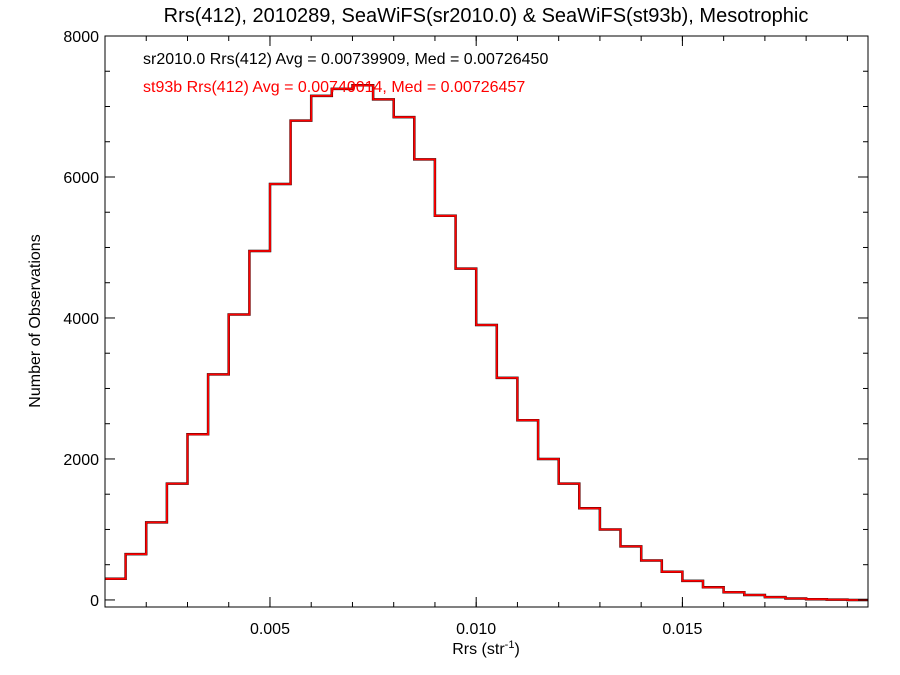 The width and height of the screenshot is (900, 675). I want to click on y-axis-label: Number of Observations, so click(35, 320).